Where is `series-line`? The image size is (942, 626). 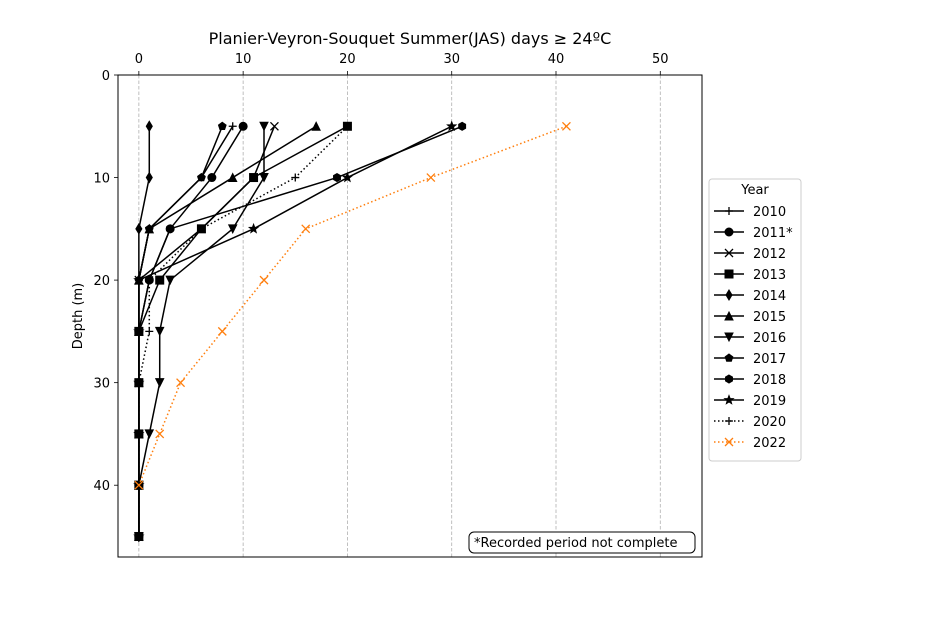 series-line is located at coordinates (227, 331).